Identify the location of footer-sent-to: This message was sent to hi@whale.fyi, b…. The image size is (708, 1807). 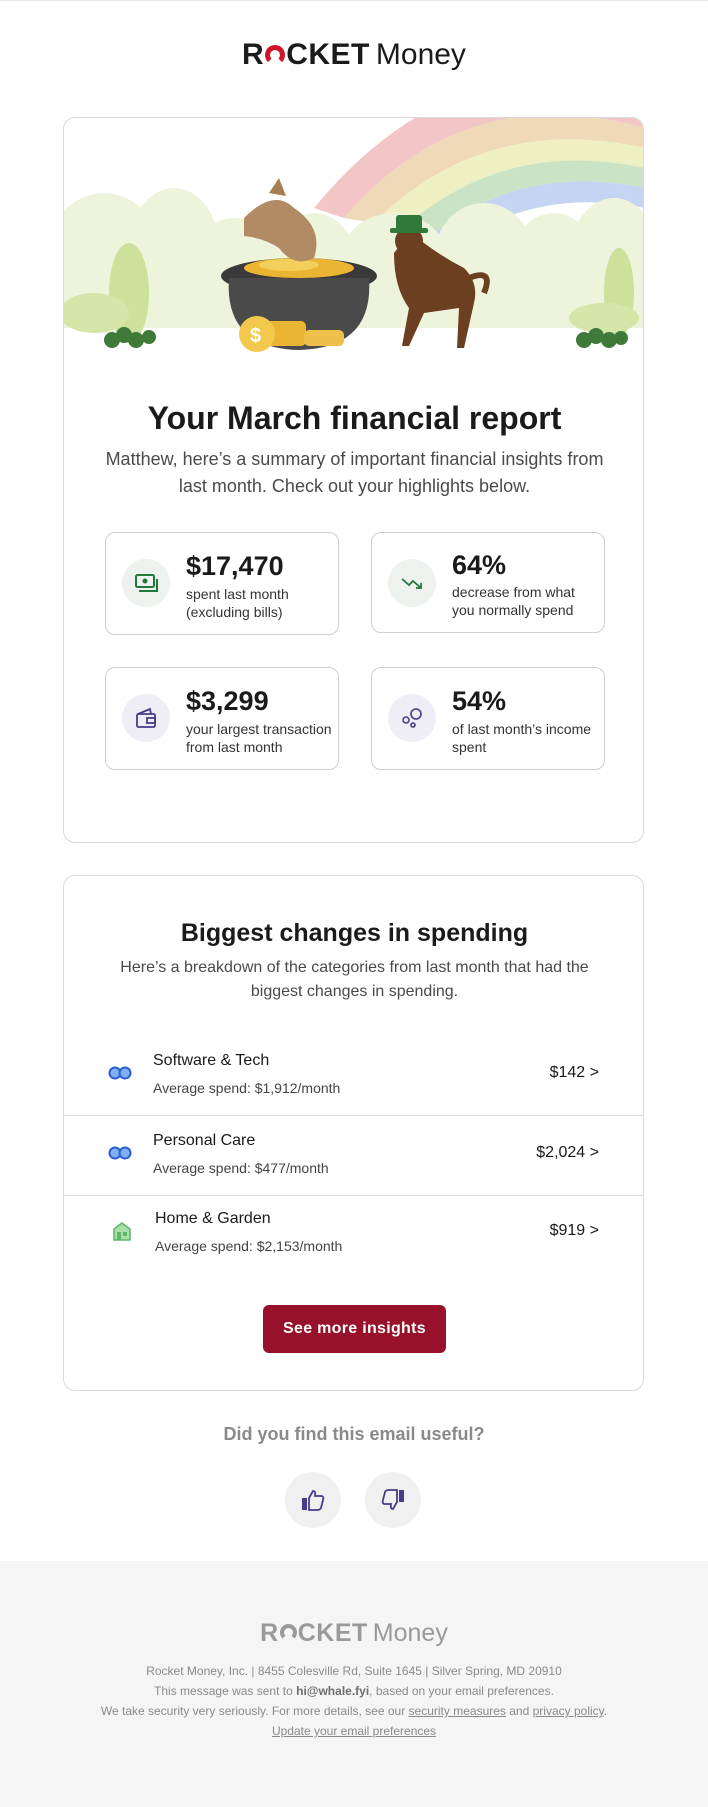
(354, 1691).